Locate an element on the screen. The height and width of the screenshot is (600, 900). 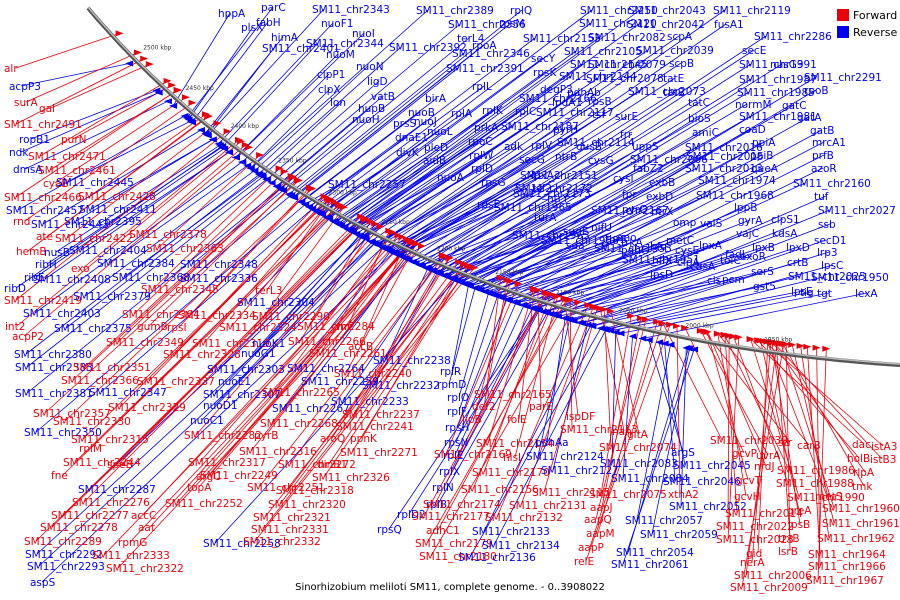
gene-label: SM11_chr2348 is located at coordinates (219, 265).